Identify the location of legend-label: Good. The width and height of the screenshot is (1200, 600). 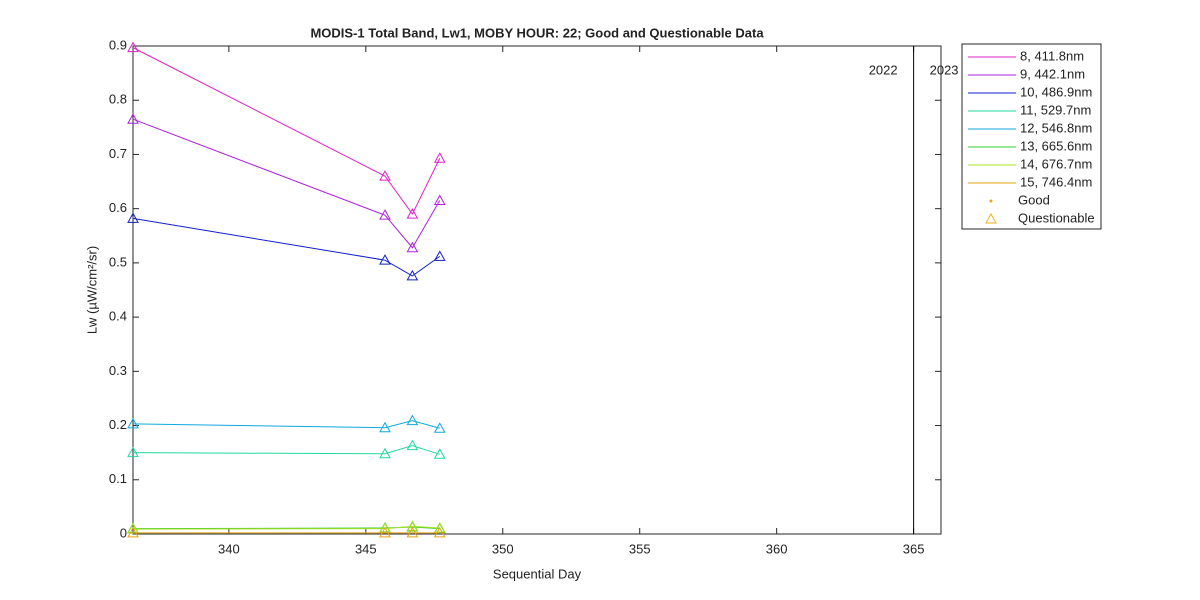
(1034, 199).